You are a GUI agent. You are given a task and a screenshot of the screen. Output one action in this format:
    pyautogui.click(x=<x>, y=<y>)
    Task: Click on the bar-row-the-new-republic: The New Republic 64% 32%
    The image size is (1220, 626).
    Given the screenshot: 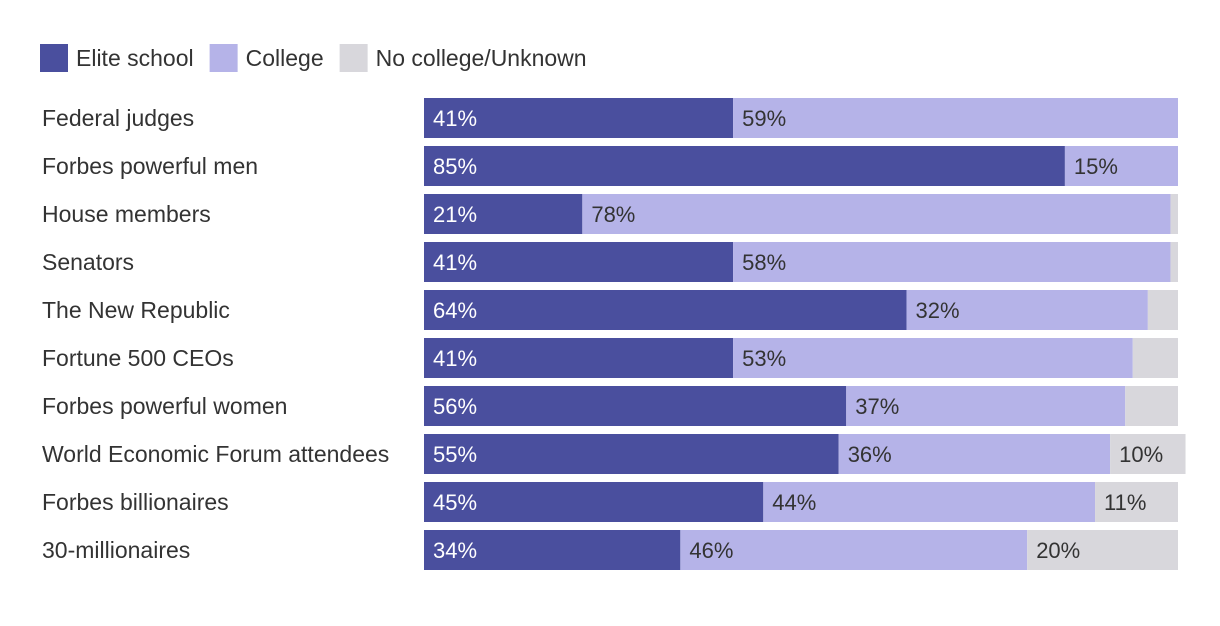 What is the action you would take?
    pyautogui.click(x=610, y=310)
    